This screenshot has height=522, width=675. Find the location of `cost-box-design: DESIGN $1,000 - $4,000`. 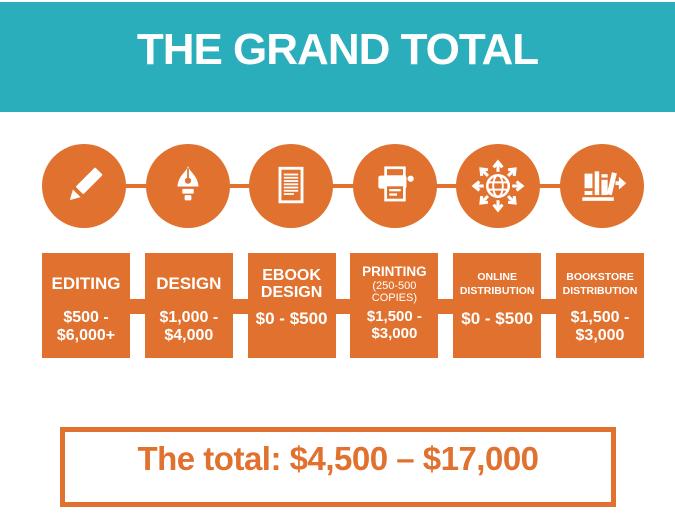

cost-box-design: DESIGN $1,000 - $4,000 is located at coordinates (188, 305).